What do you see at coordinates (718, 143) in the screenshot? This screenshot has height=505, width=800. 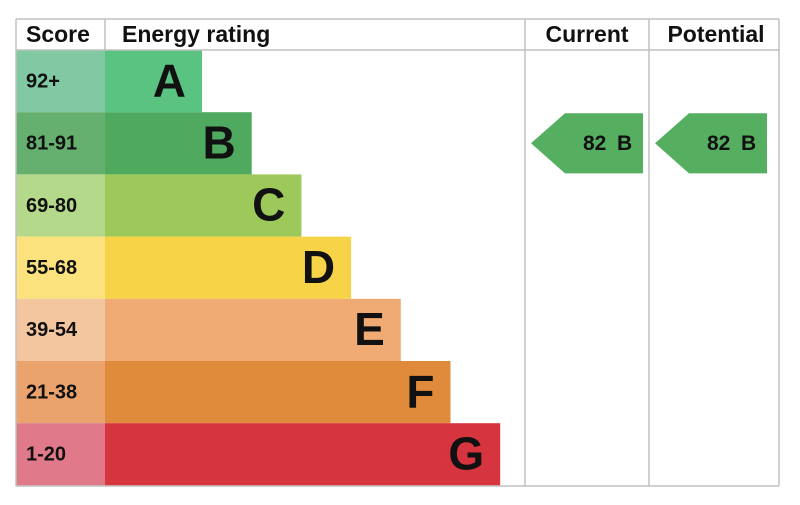 I see `potential-score: 82` at bounding box center [718, 143].